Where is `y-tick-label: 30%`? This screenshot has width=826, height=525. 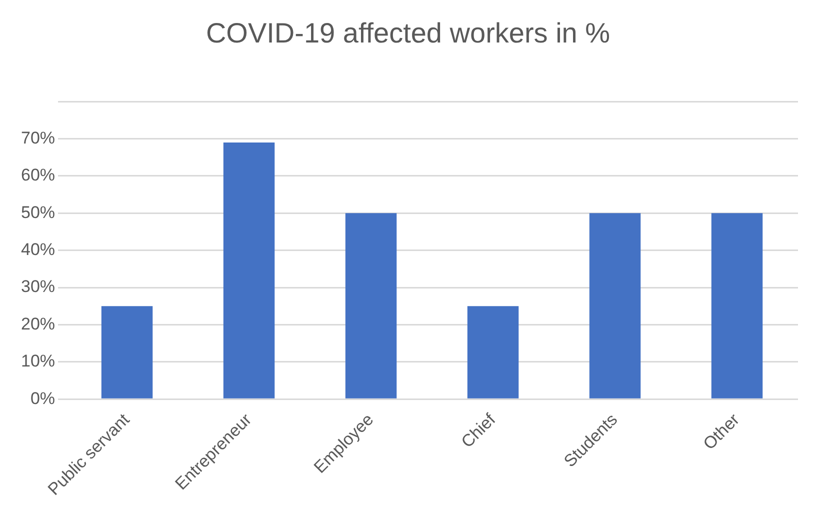
y-tick-label: 30% is located at coordinates (38, 286).